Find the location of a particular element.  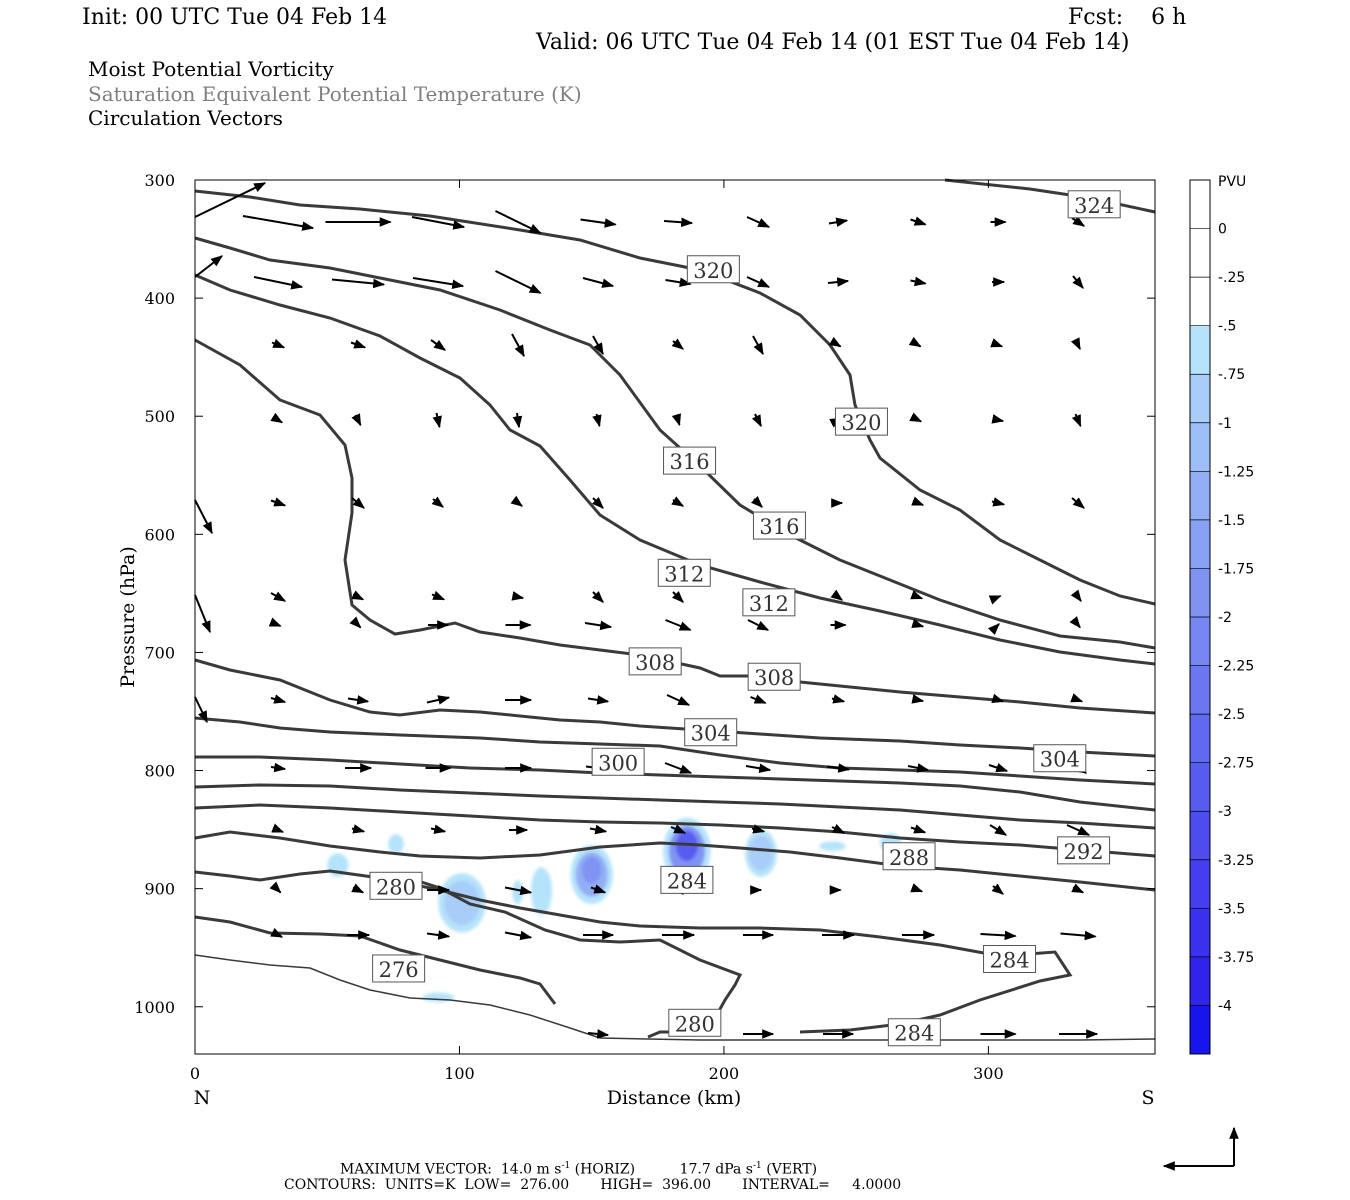

contour-label-text: 308 is located at coordinates (774, 678).